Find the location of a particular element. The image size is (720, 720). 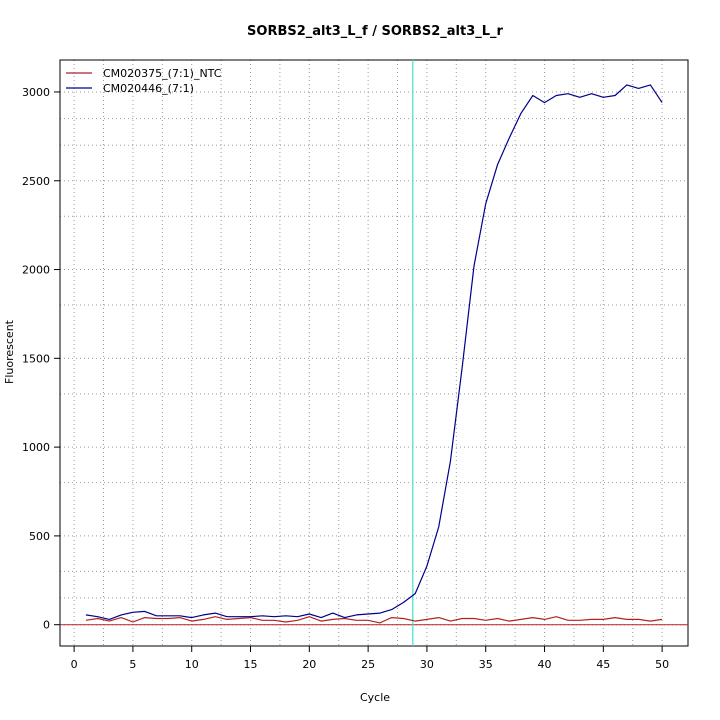

x-tick-label: 5 is located at coordinates (132, 664).